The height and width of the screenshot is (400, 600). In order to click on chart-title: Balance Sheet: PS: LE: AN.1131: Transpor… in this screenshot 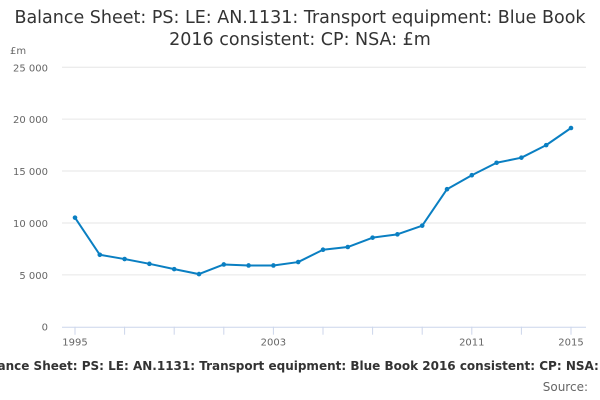, I will do `click(300, 29)`.